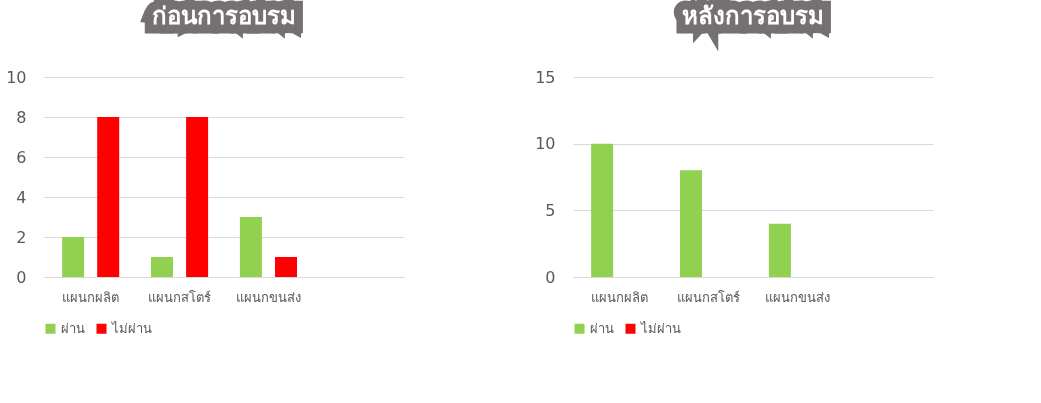 This screenshot has width=1041, height=403. Describe the element at coordinates (21, 157) in the screenshot. I see `y-tick-label: 6` at that location.